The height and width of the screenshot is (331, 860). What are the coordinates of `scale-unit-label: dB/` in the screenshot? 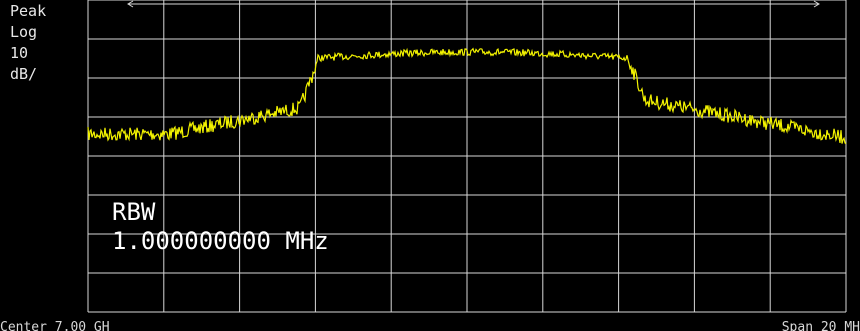 It's located at (24, 74).